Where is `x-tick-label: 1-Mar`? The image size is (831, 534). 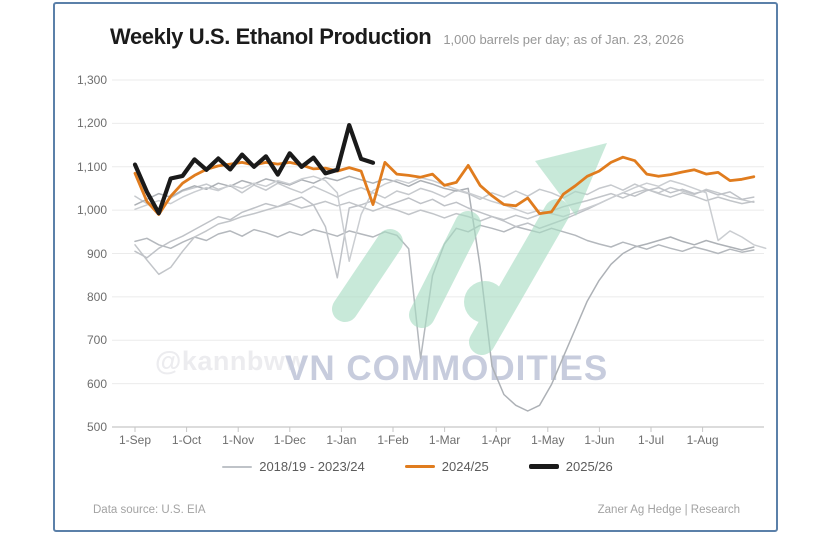 x-tick-label: 1-Mar is located at coordinates (444, 440).